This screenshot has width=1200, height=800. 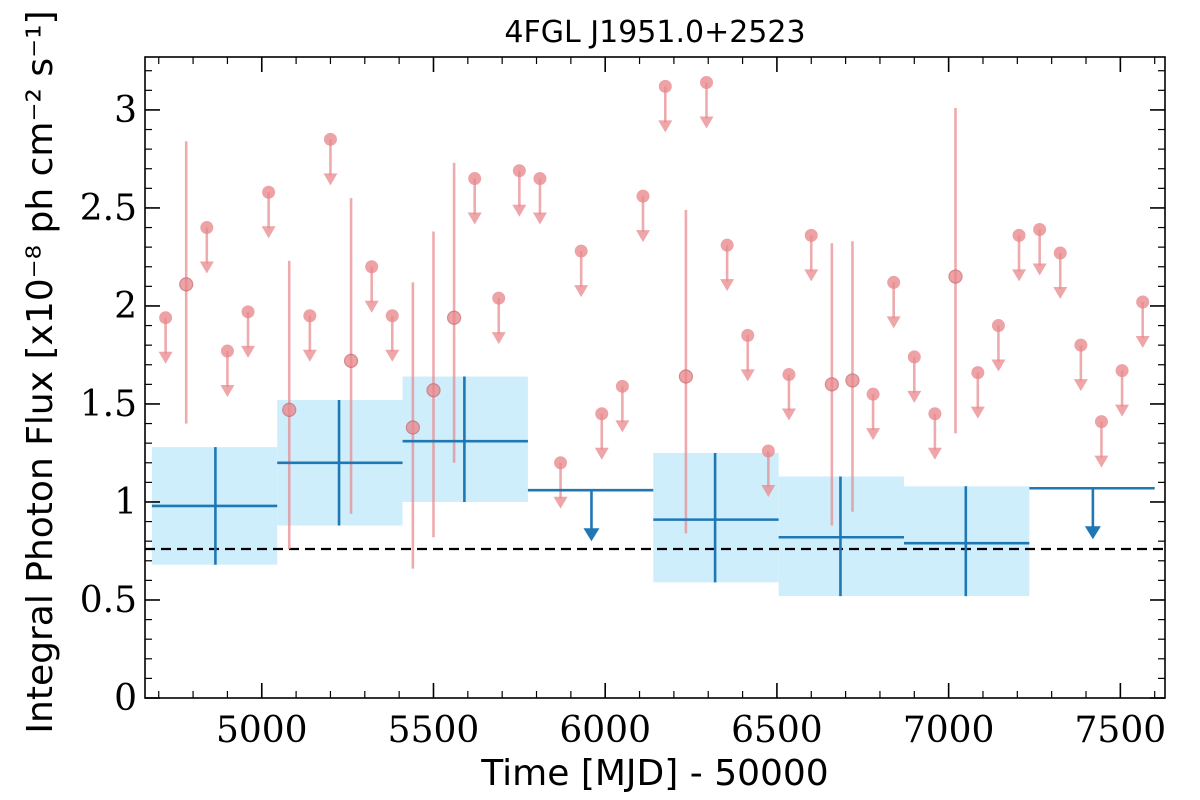 What do you see at coordinates (654, 32) in the screenshot?
I see `chart-title: 4FGL J1951.0+2523` at bounding box center [654, 32].